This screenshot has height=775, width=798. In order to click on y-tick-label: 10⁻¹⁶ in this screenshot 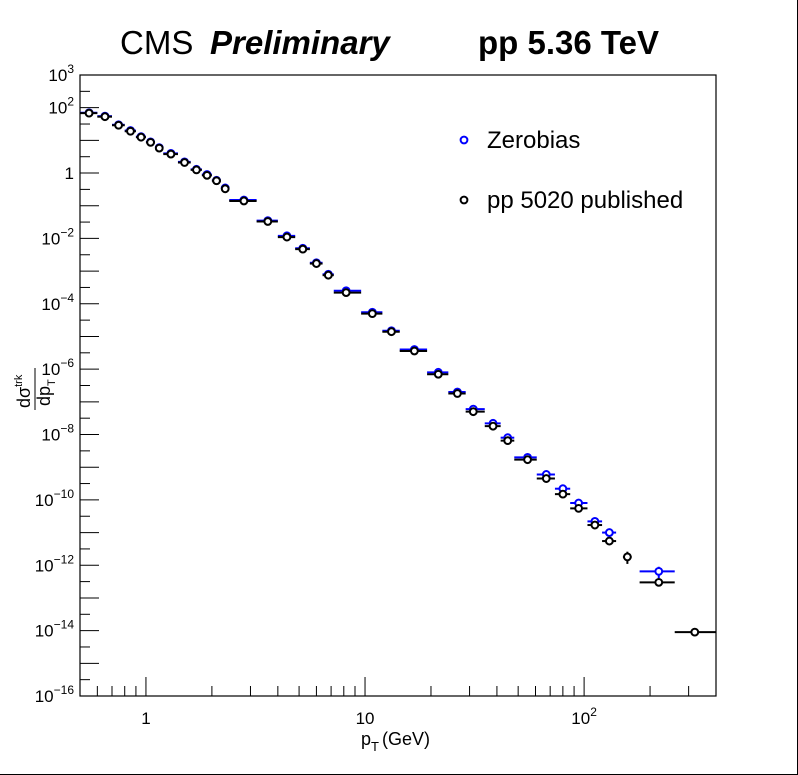, I will do `click(55, 694)`.